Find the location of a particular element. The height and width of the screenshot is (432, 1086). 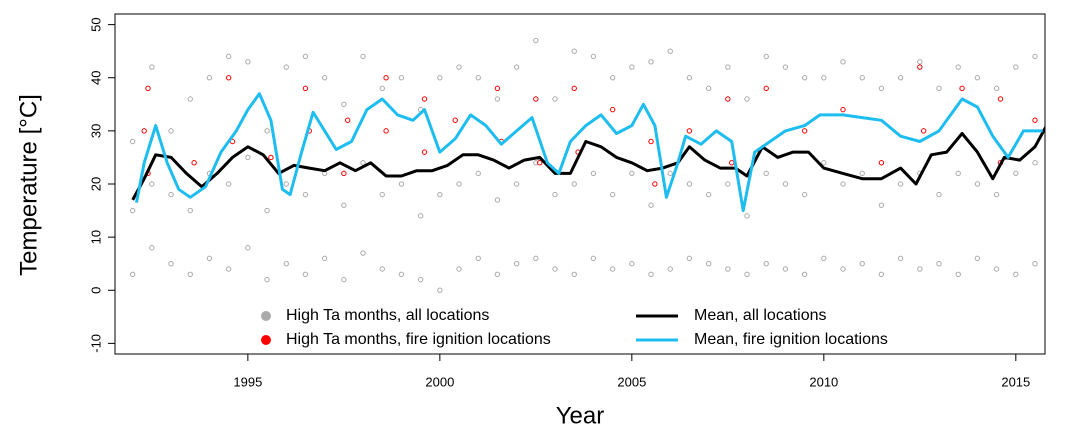

y-tick-label: 20 is located at coordinates (95, 184).